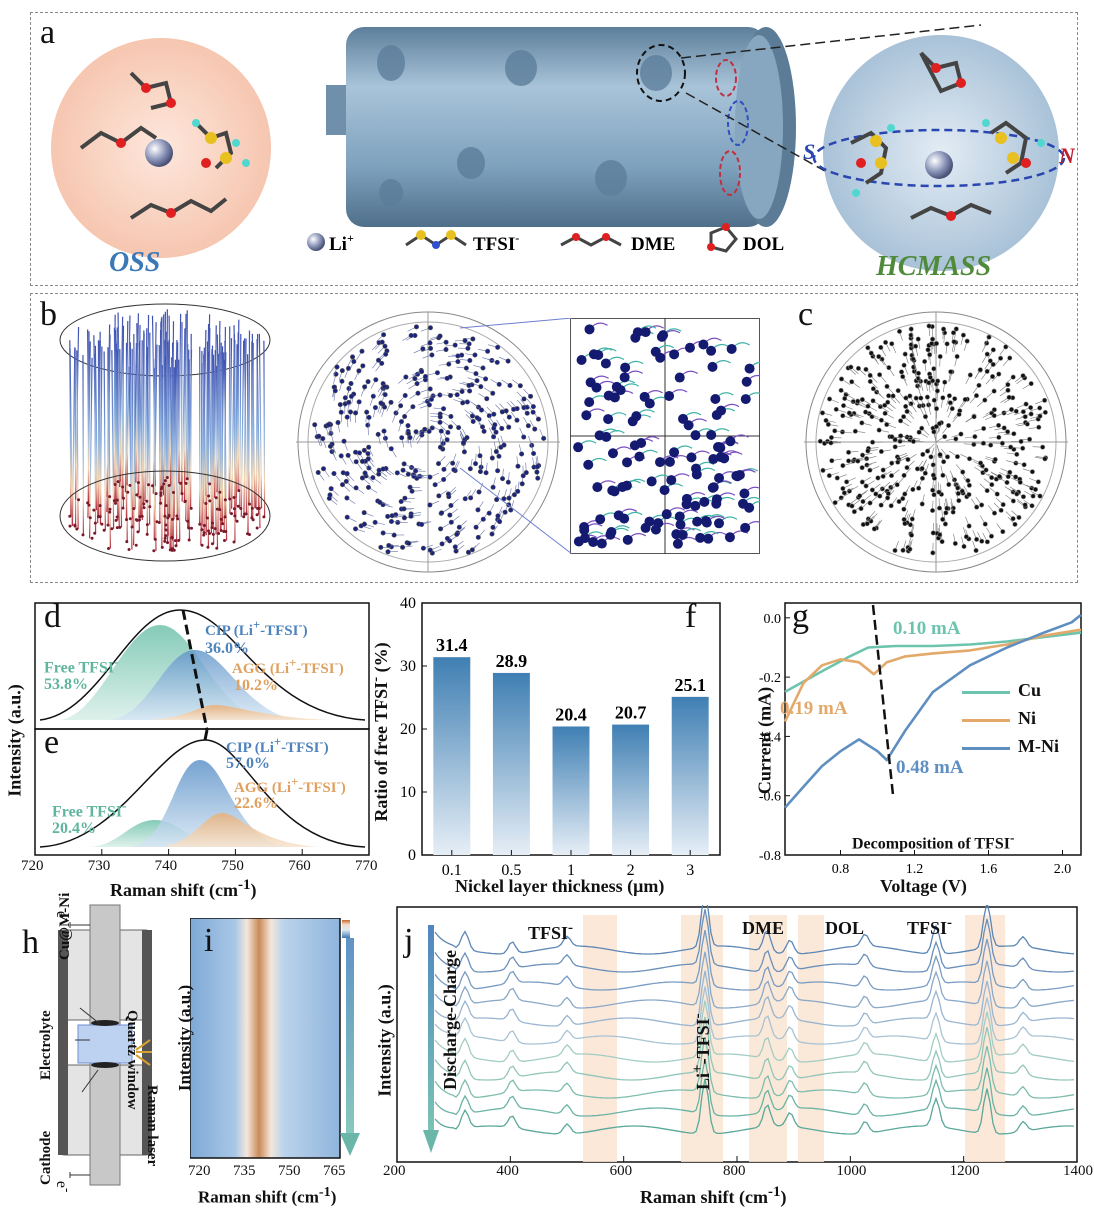 This screenshot has height=1209, width=1094. Describe the element at coordinates (631, 713) in the screenshot. I see `bar-value-label: 20.7` at that location.